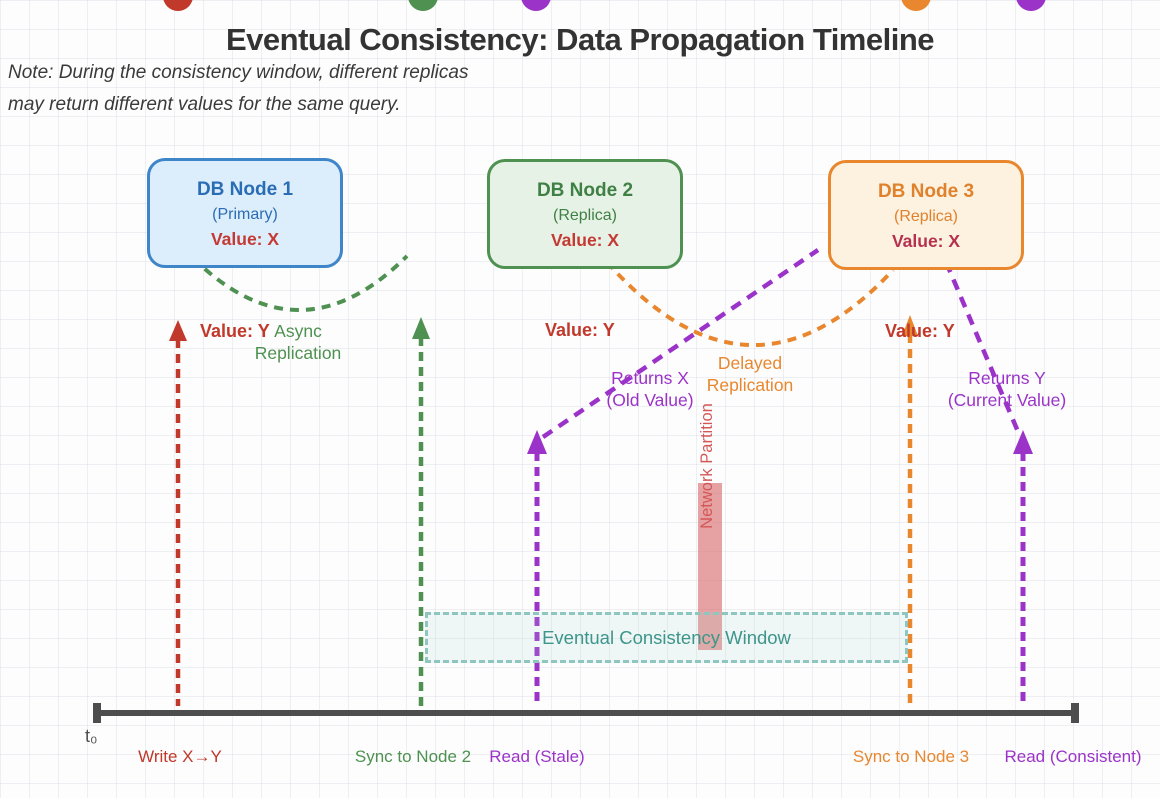  What do you see at coordinates (1023, 442) in the screenshot?
I see `read-consistent-arrowhead` at bounding box center [1023, 442].